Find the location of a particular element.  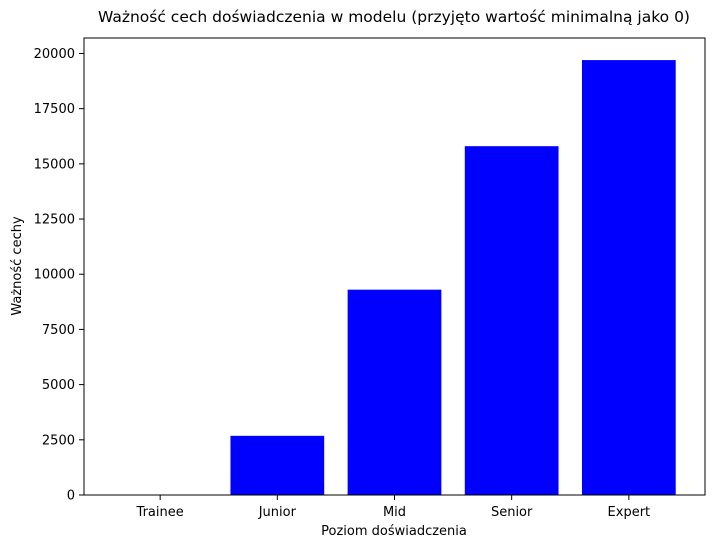

x-tick-label: Expert is located at coordinates (629, 512).